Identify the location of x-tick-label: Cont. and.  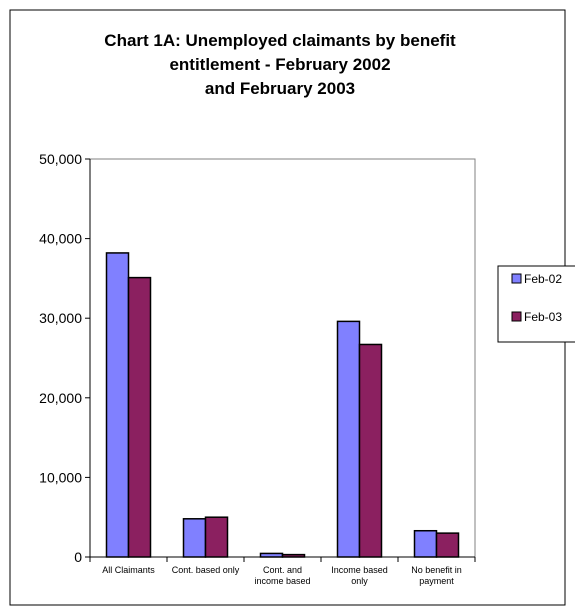
(282, 570).